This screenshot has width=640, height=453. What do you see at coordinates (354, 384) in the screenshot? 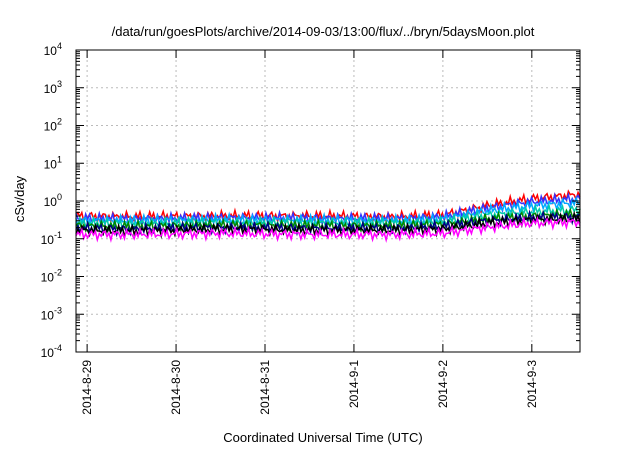
I see `x-tick-label: 2014-9-1` at bounding box center [354, 384].